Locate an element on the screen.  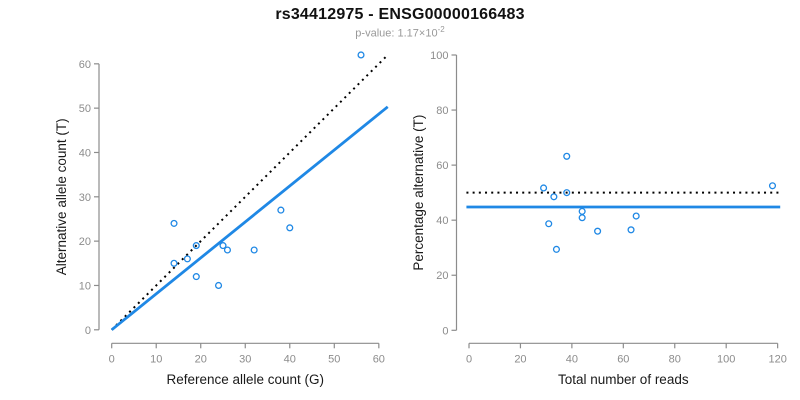
x-tick-label: 120 is located at coordinates (777, 359).